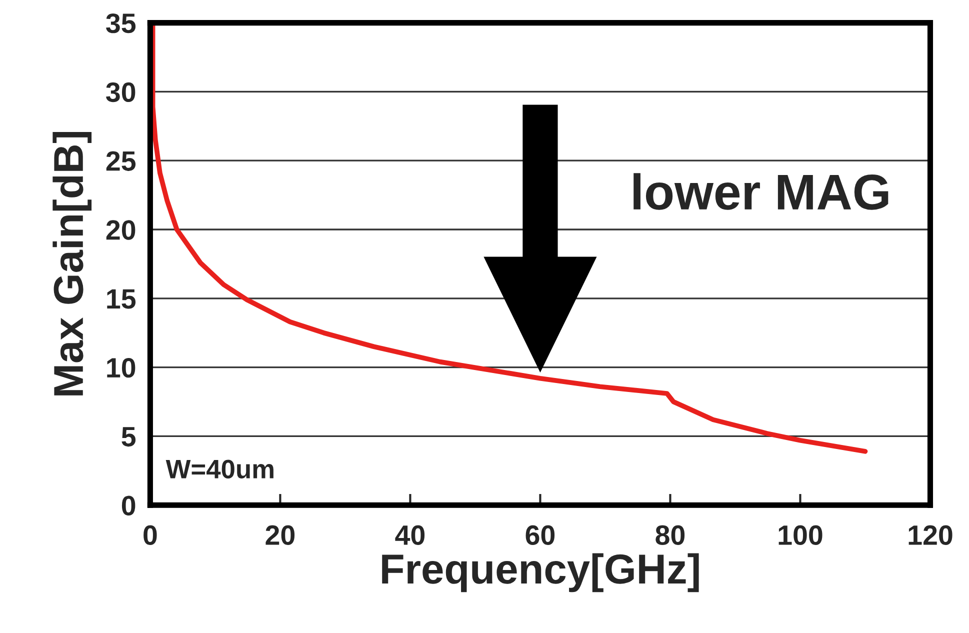  I want to click on y-tick-label: 5, so click(129, 437).